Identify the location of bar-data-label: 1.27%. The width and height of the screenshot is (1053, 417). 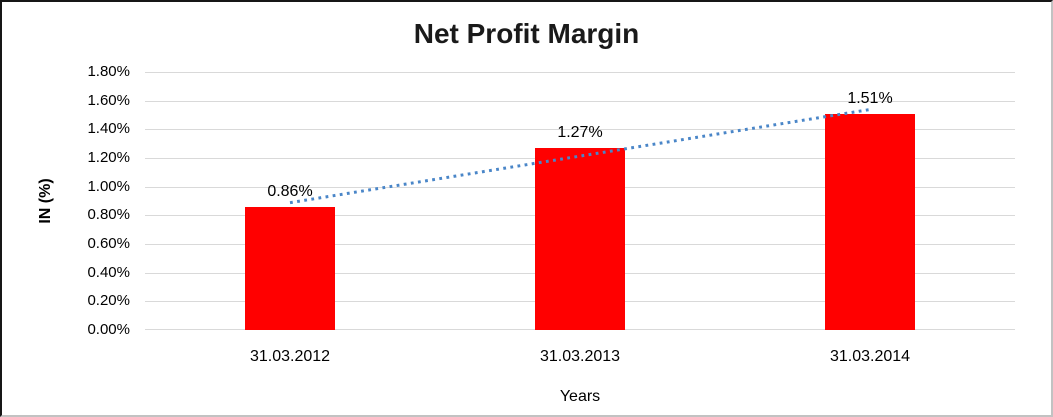
(580, 132).